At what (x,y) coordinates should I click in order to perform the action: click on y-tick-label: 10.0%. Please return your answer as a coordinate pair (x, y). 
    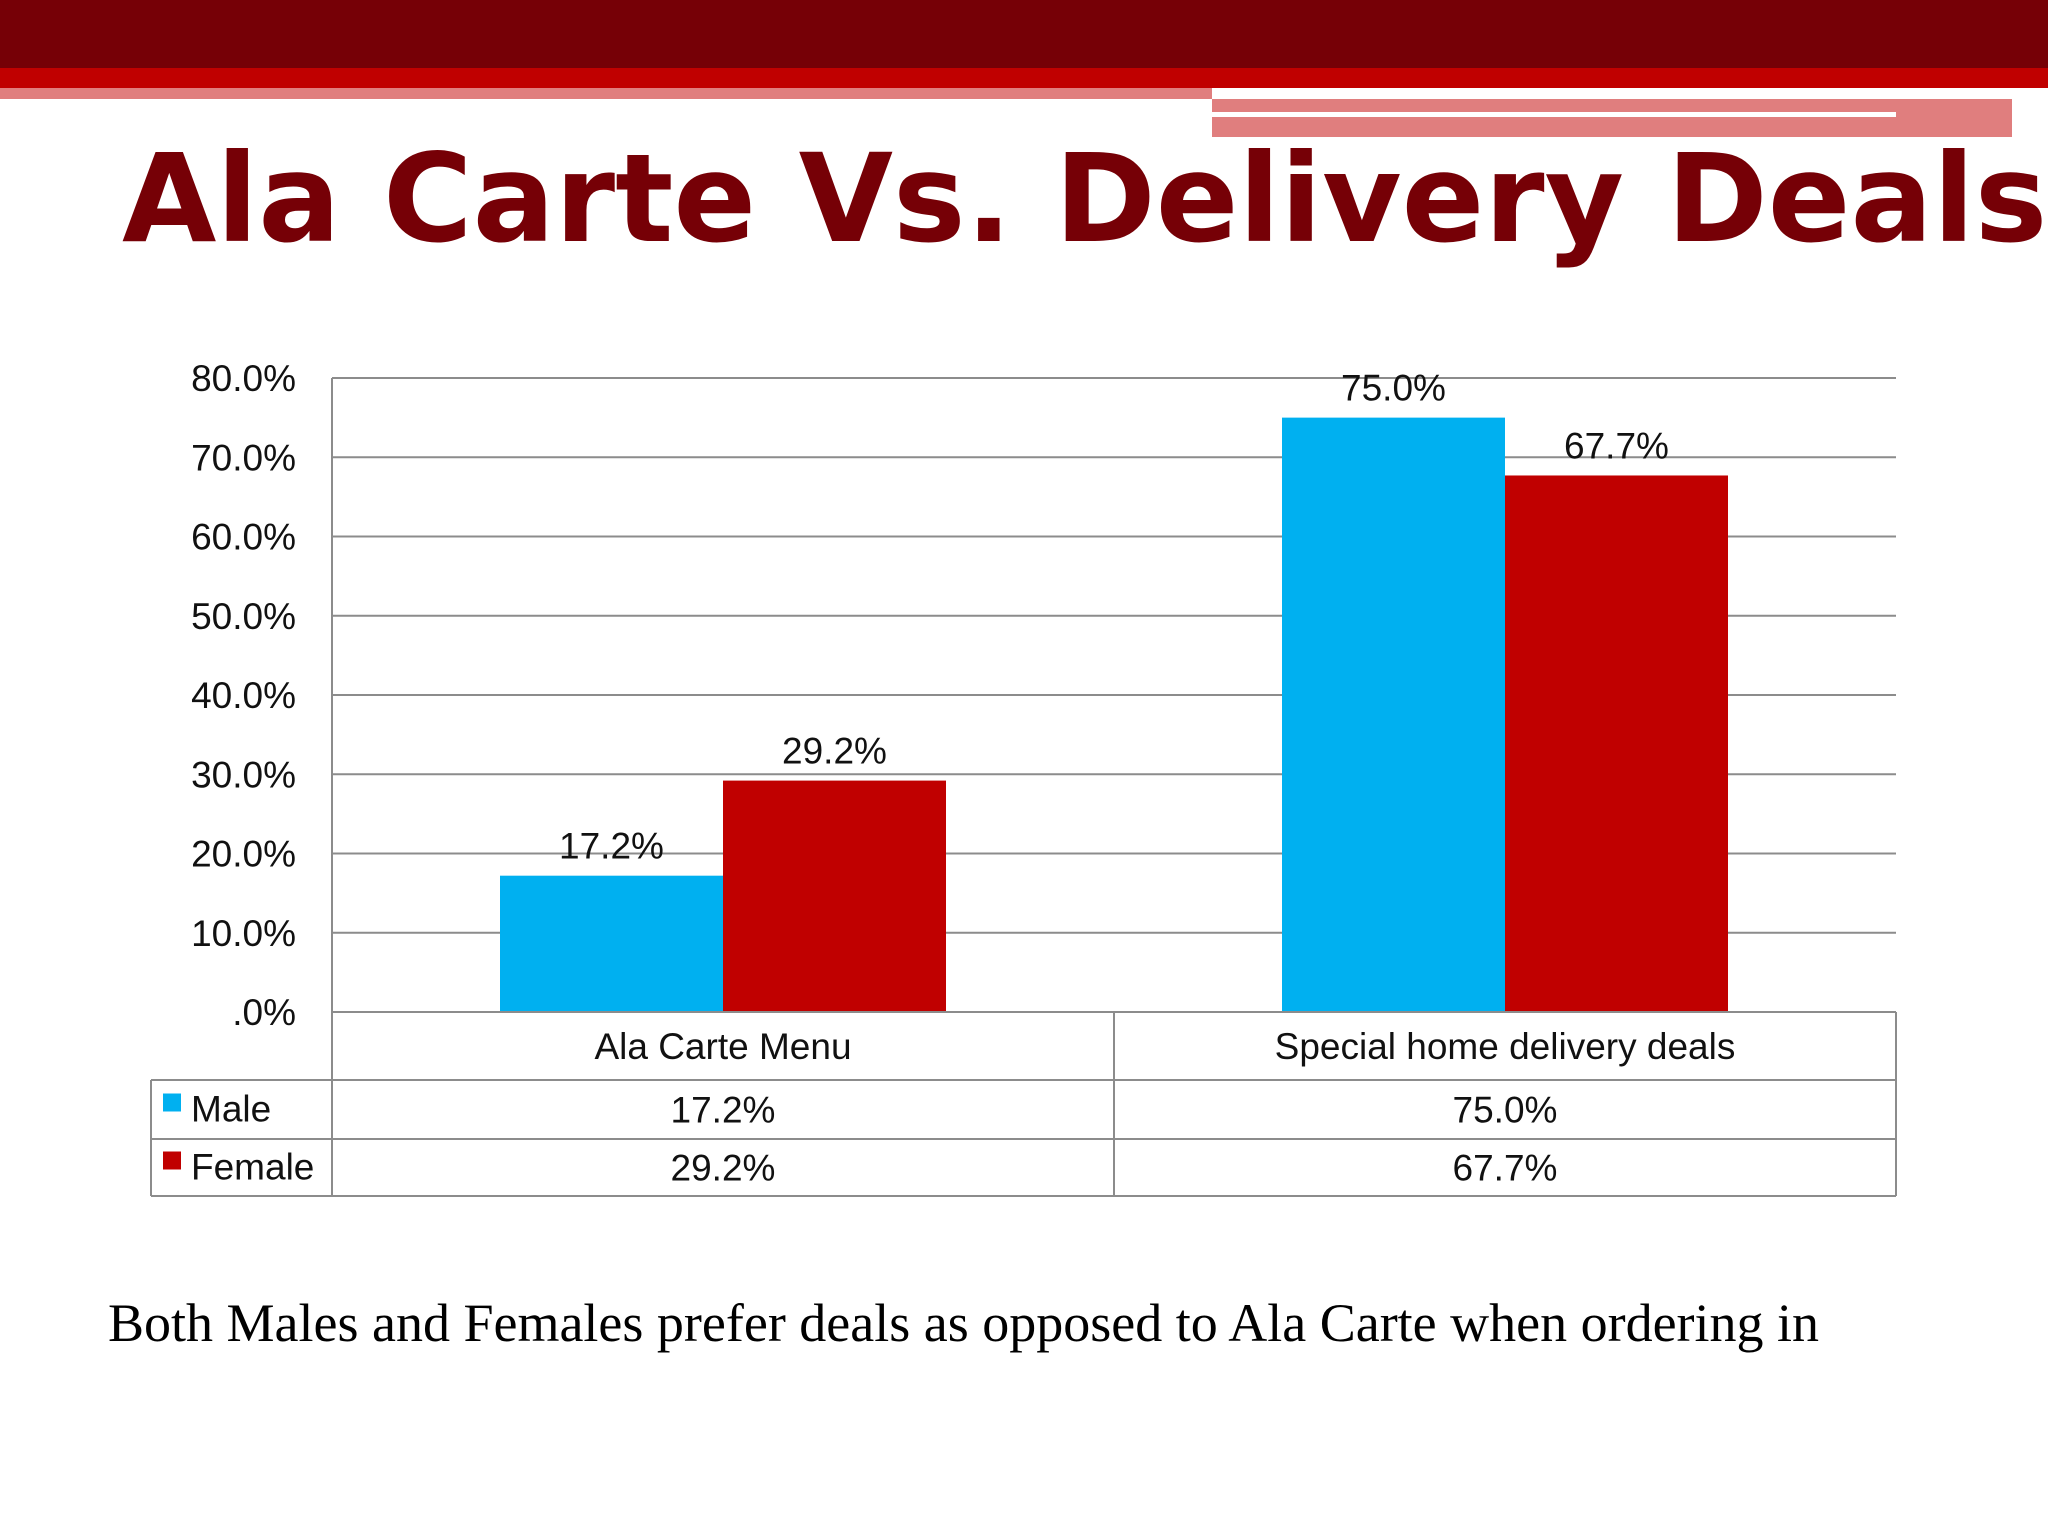
    Looking at the image, I should click on (243, 933).